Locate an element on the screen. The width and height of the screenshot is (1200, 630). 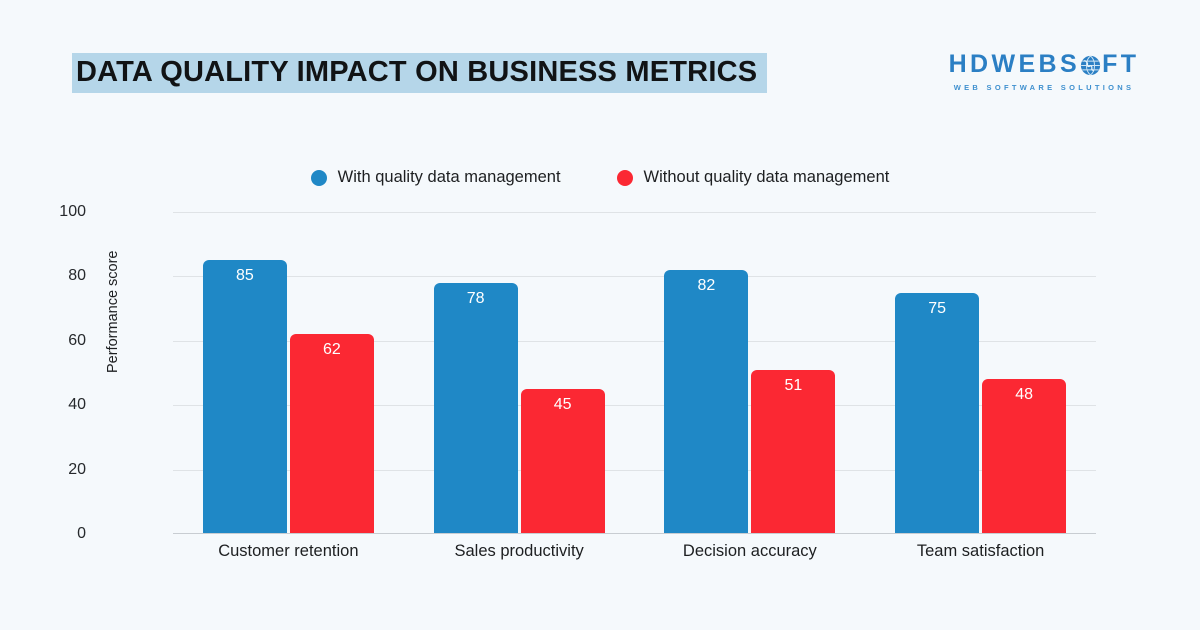
bar: 62 is located at coordinates (331, 434).